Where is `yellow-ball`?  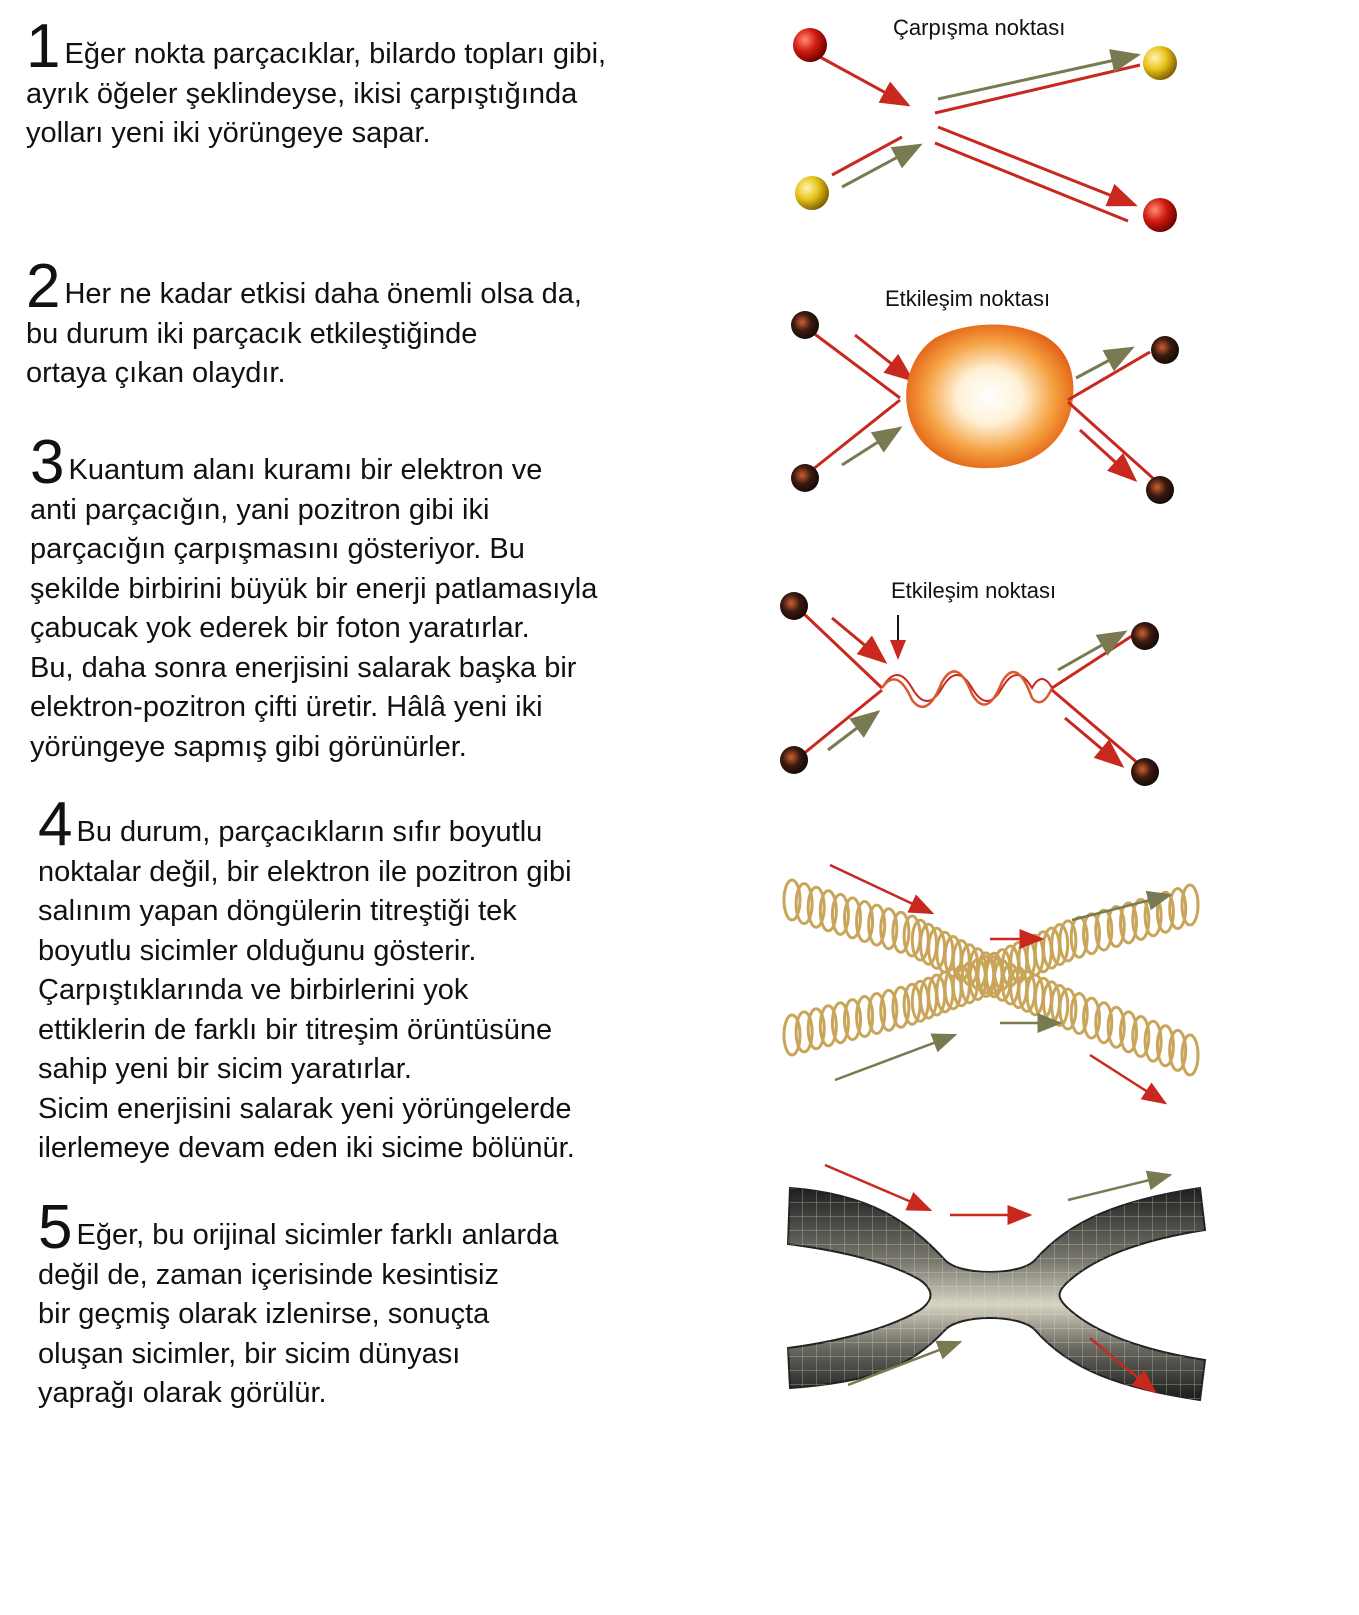
yellow-ball is located at coordinates (812, 193).